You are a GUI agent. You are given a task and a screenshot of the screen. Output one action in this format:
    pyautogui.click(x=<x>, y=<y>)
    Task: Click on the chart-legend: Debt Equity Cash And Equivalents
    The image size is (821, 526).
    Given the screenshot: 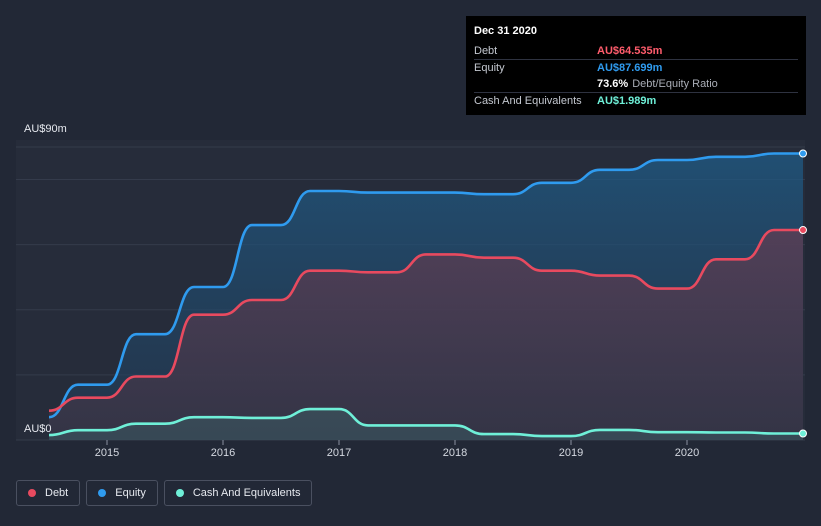 What is the action you would take?
    pyautogui.click(x=164, y=493)
    